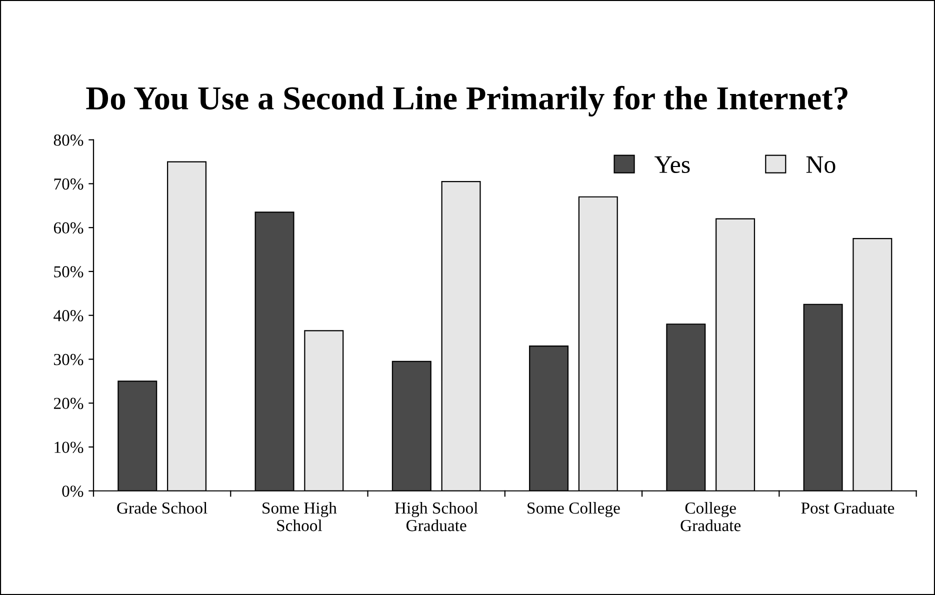 The height and width of the screenshot is (595, 935). What do you see at coordinates (69, 360) in the screenshot?
I see `y-tick-label: 30%` at bounding box center [69, 360].